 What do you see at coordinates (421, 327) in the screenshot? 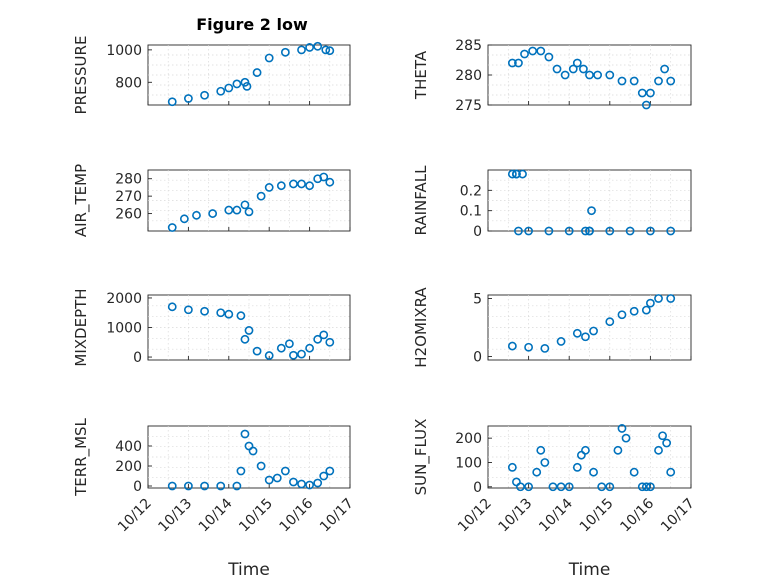
I see `y-axis-label: H2OMIXRA` at bounding box center [421, 327].